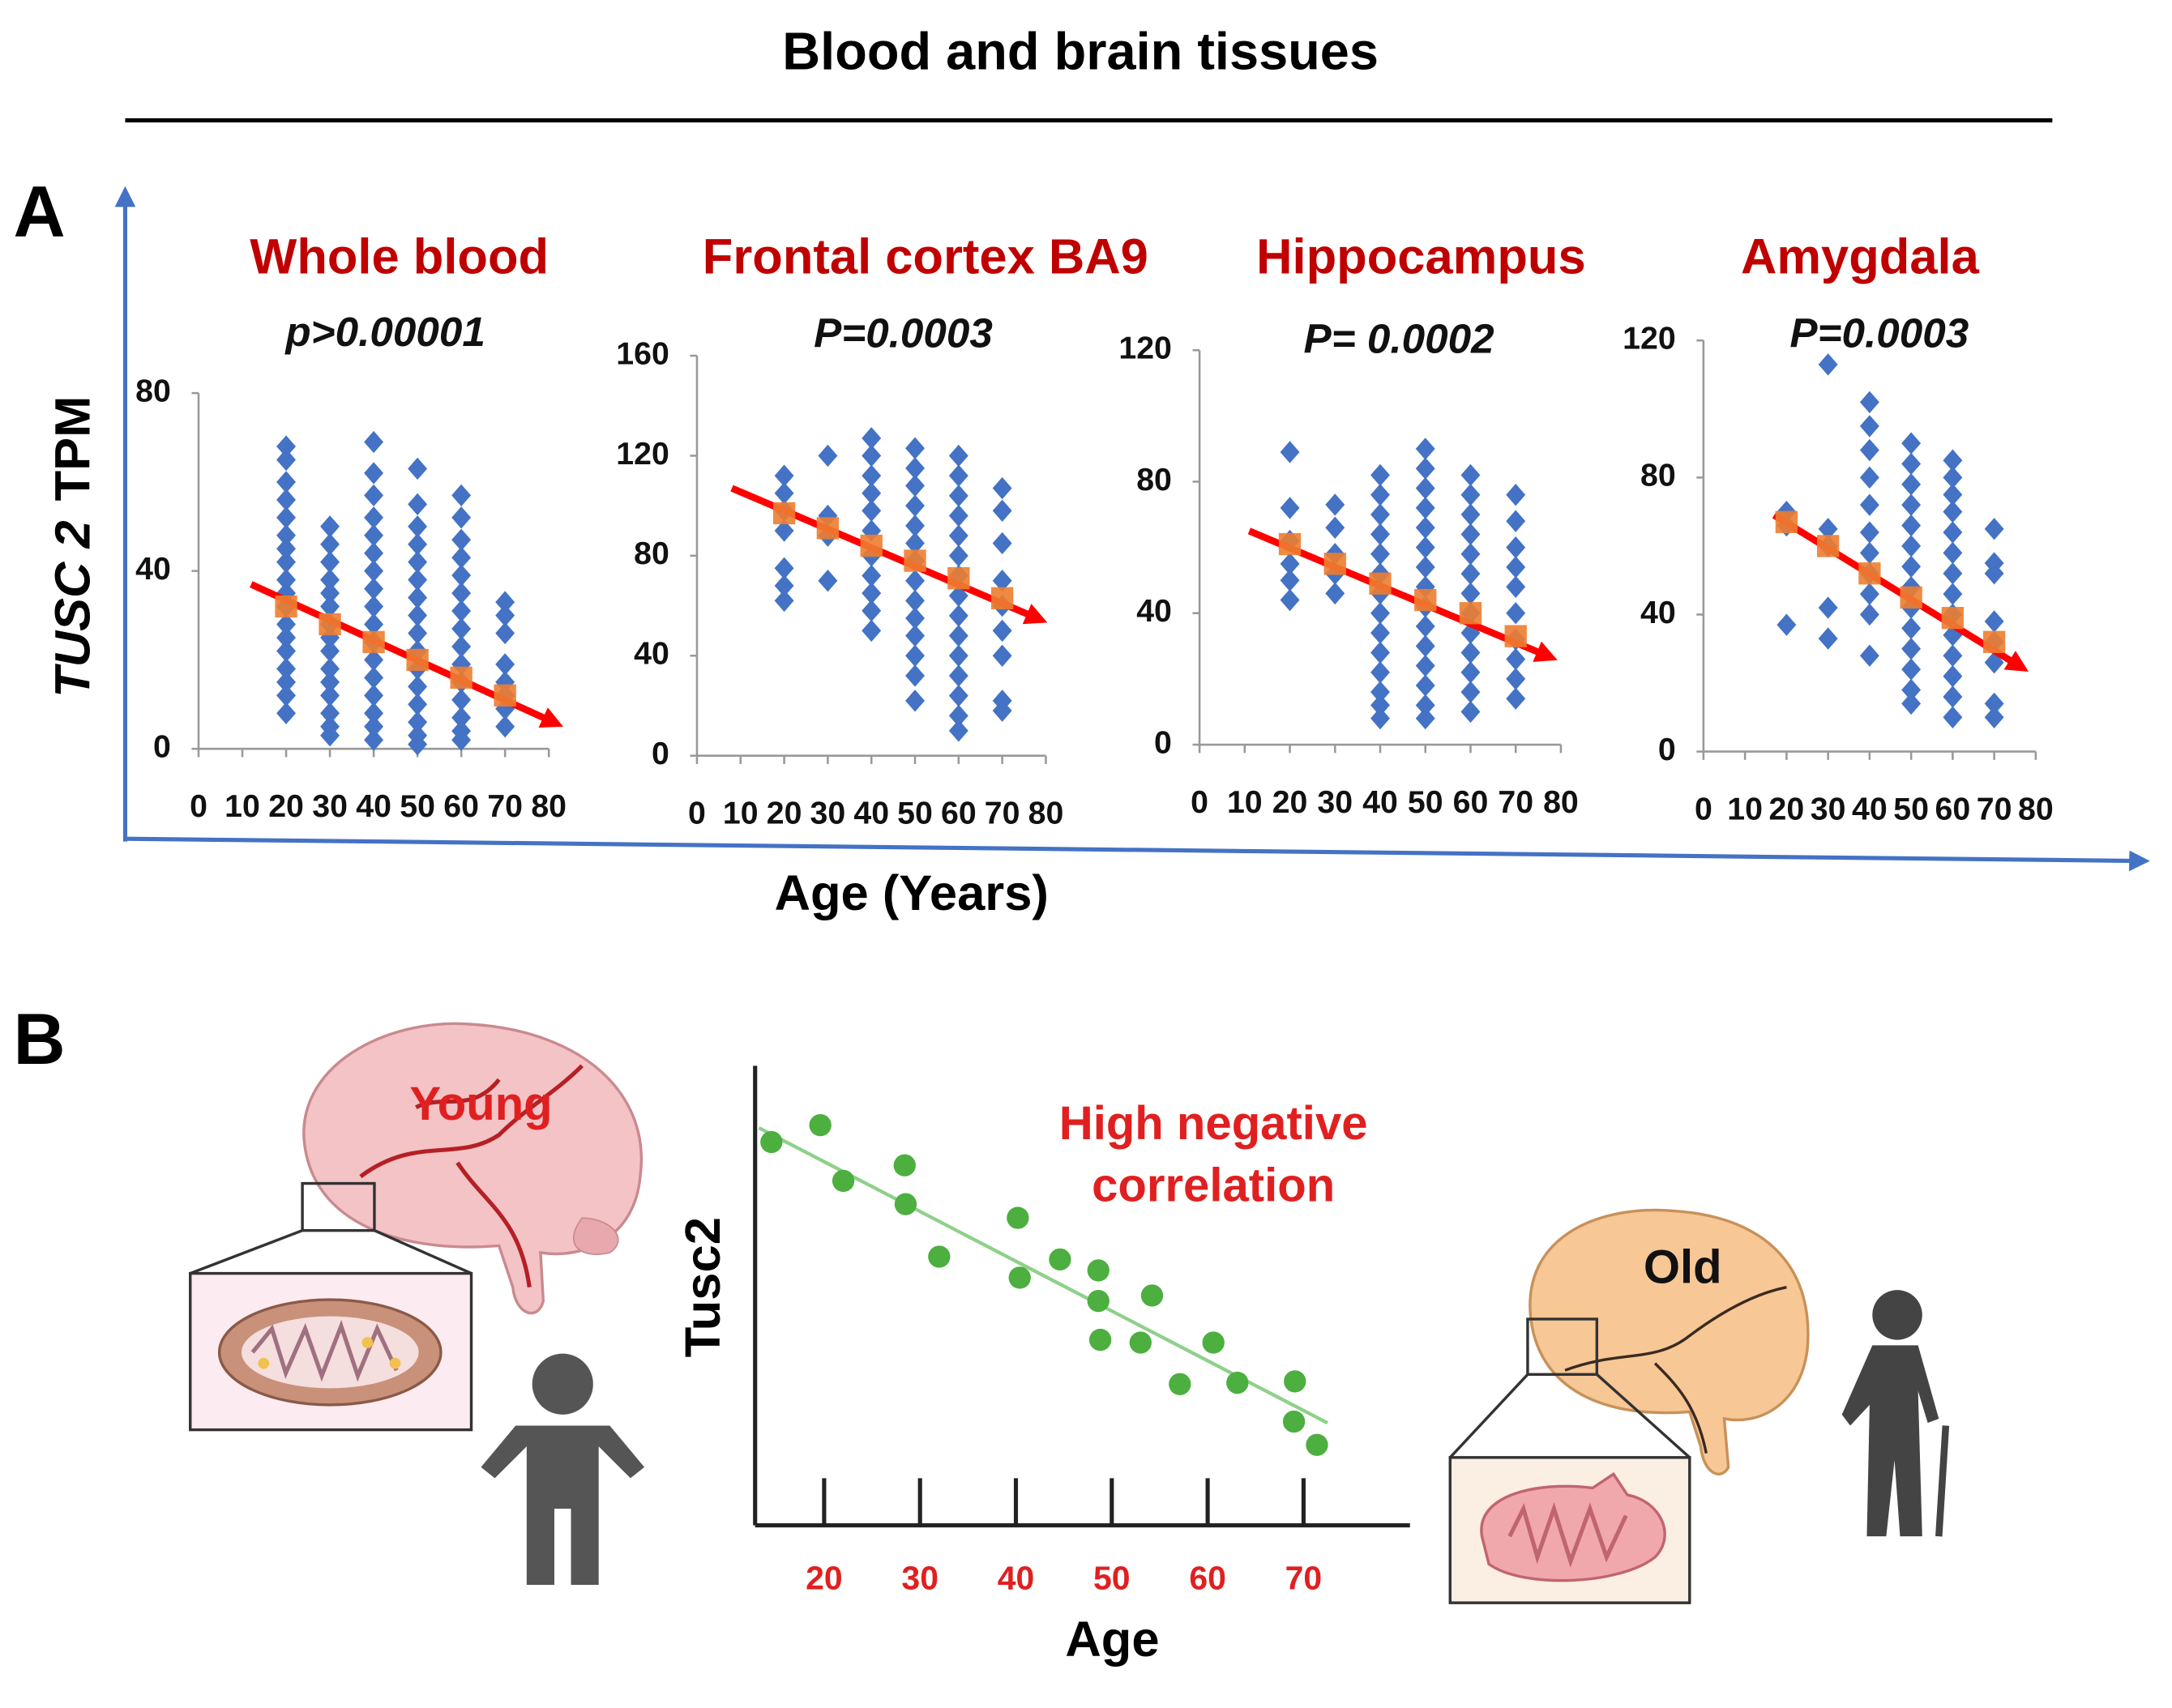 This screenshot has width=2172, height=1708. Describe the element at coordinates (1199, 802) in the screenshot. I see `x-tick-label: 0` at that location.